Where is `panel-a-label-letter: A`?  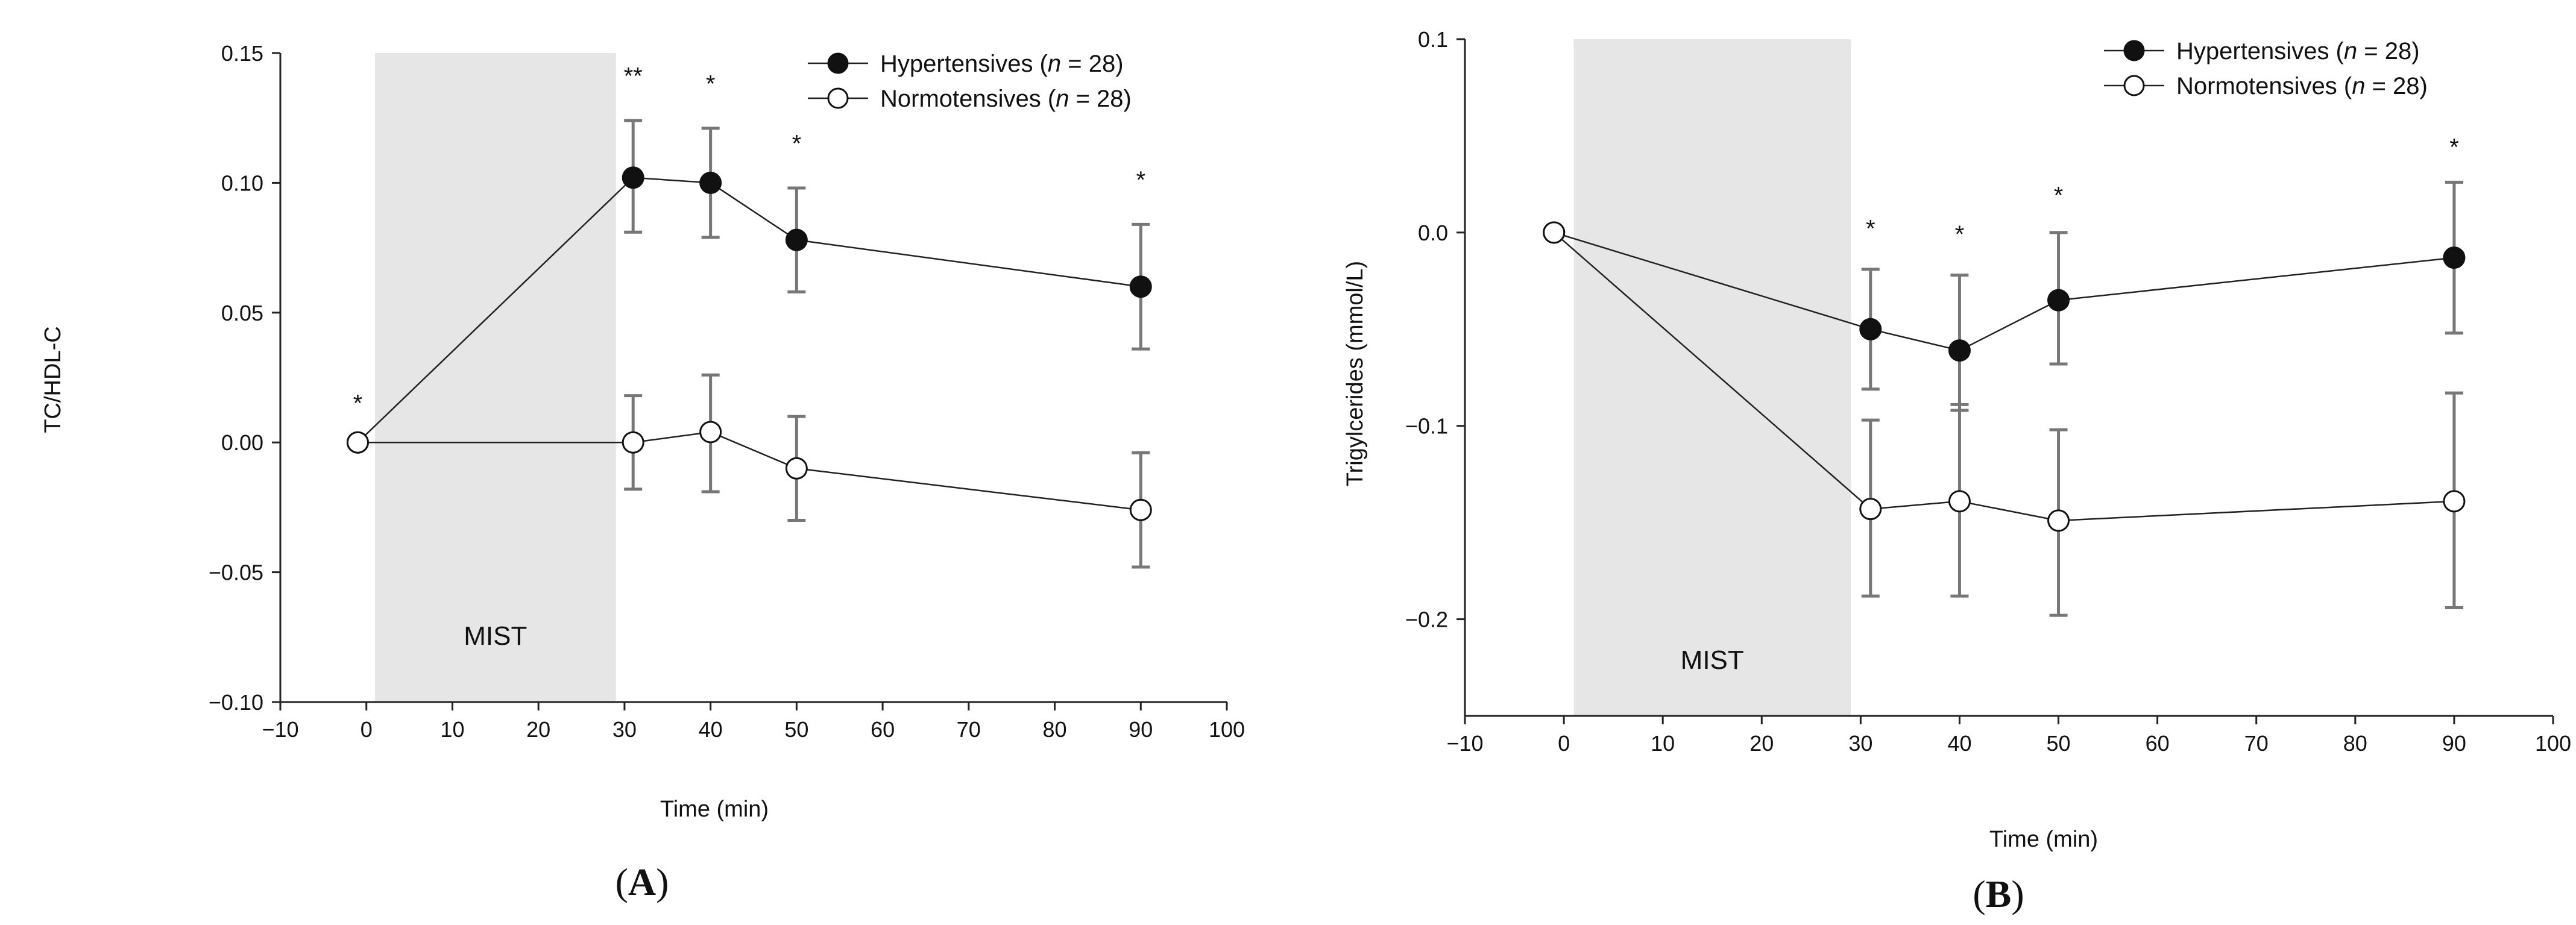
panel-a-label-letter: A is located at coordinates (642, 882).